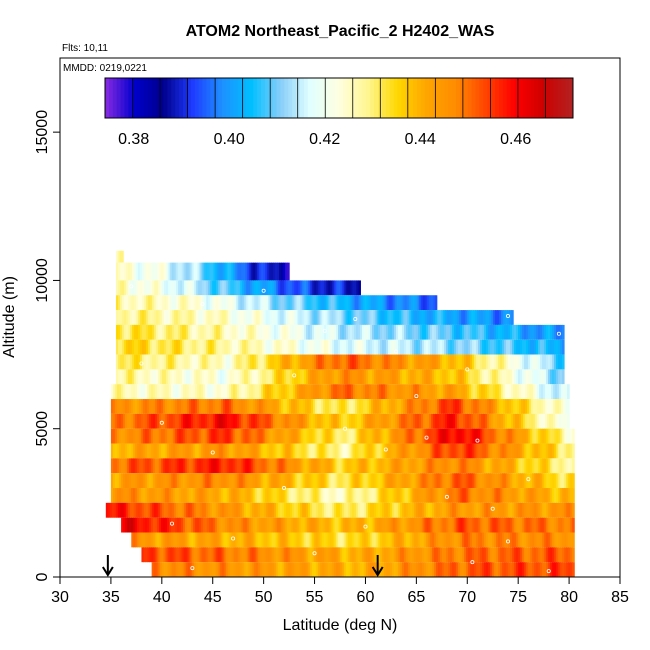  Describe the element at coordinates (467, 597) in the screenshot. I see `x-tick-label: 70` at that location.